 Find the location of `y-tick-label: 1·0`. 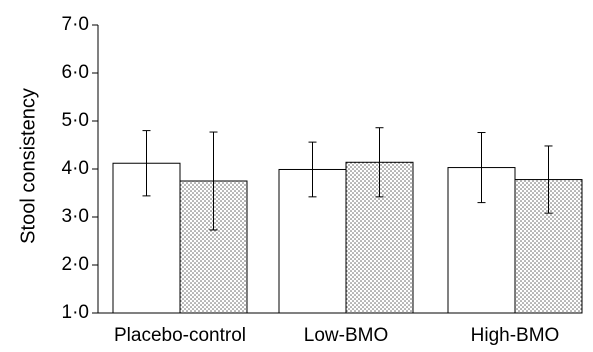

y-tick-label: 1·0 is located at coordinates (75, 312).